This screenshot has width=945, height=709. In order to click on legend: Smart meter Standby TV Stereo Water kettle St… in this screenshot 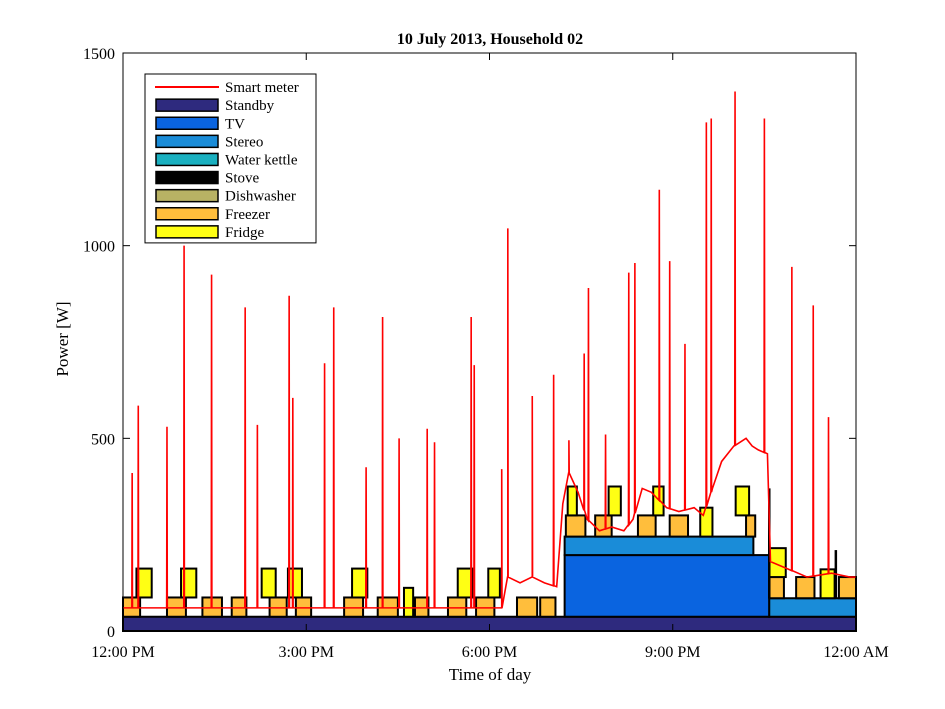, I will do `click(230, 158)`.